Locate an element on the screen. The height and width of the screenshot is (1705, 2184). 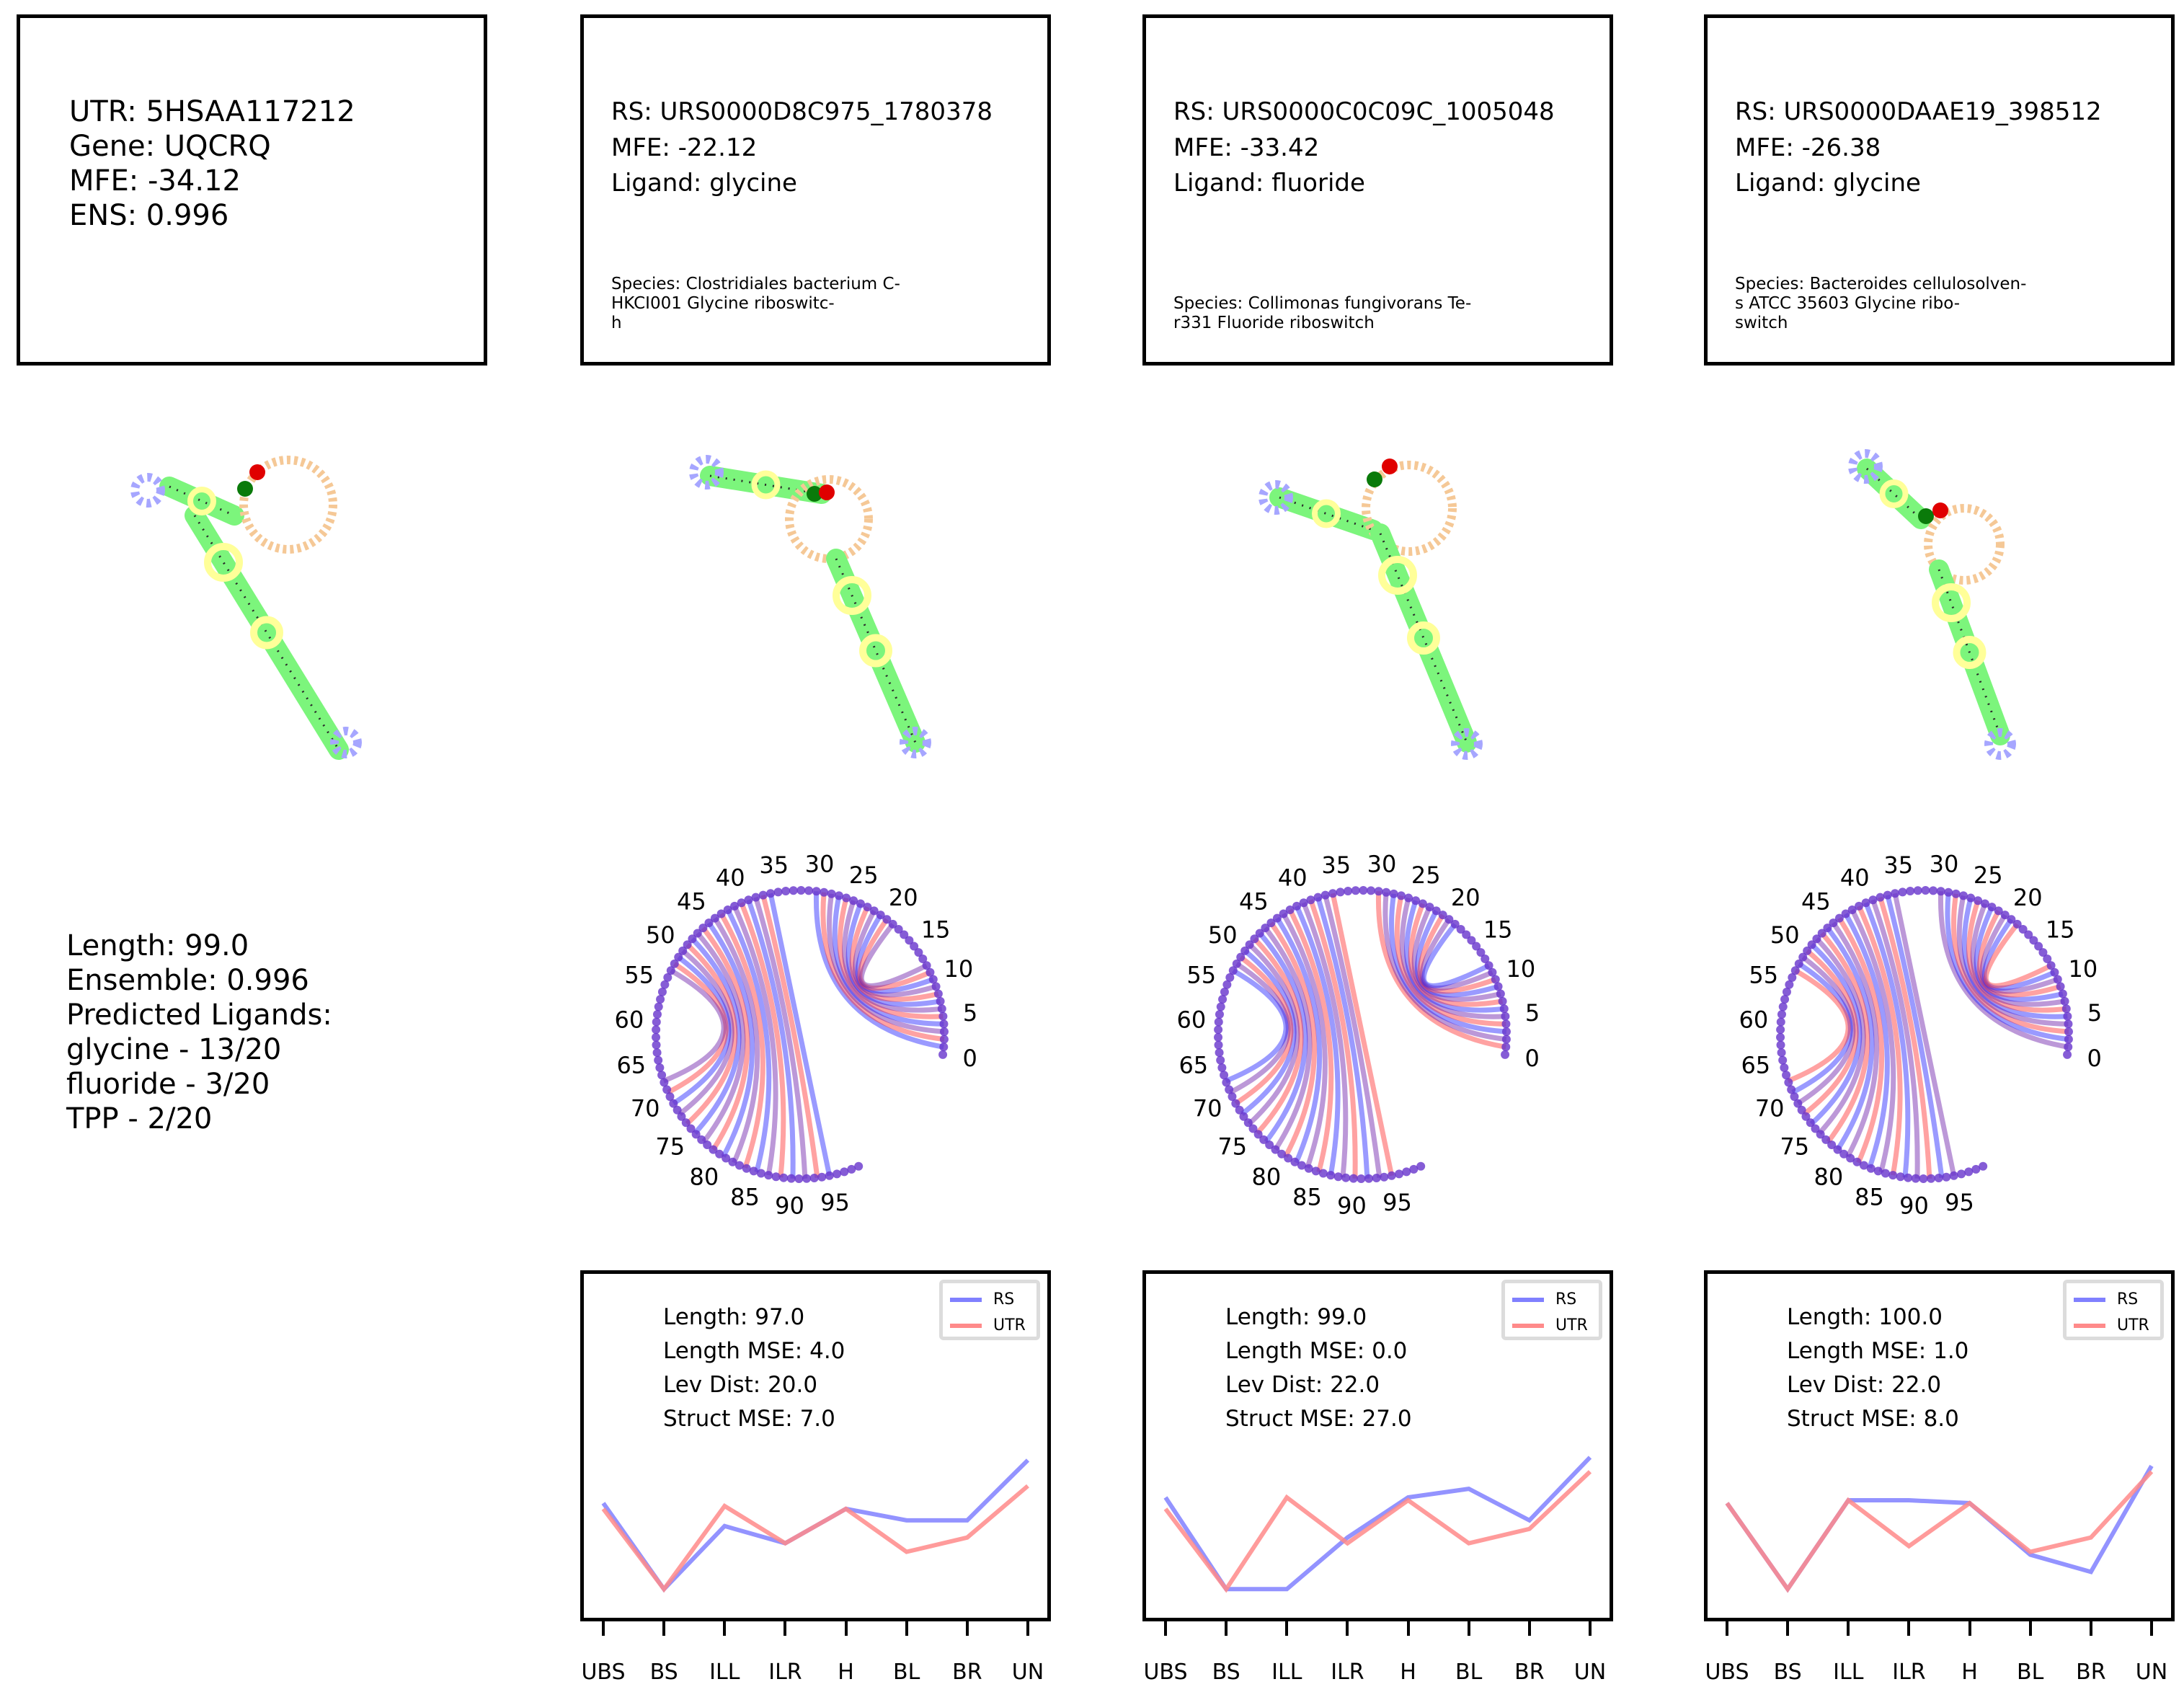
summary-heading: Predicted Ligands: is located at coordinates (199, 1015).